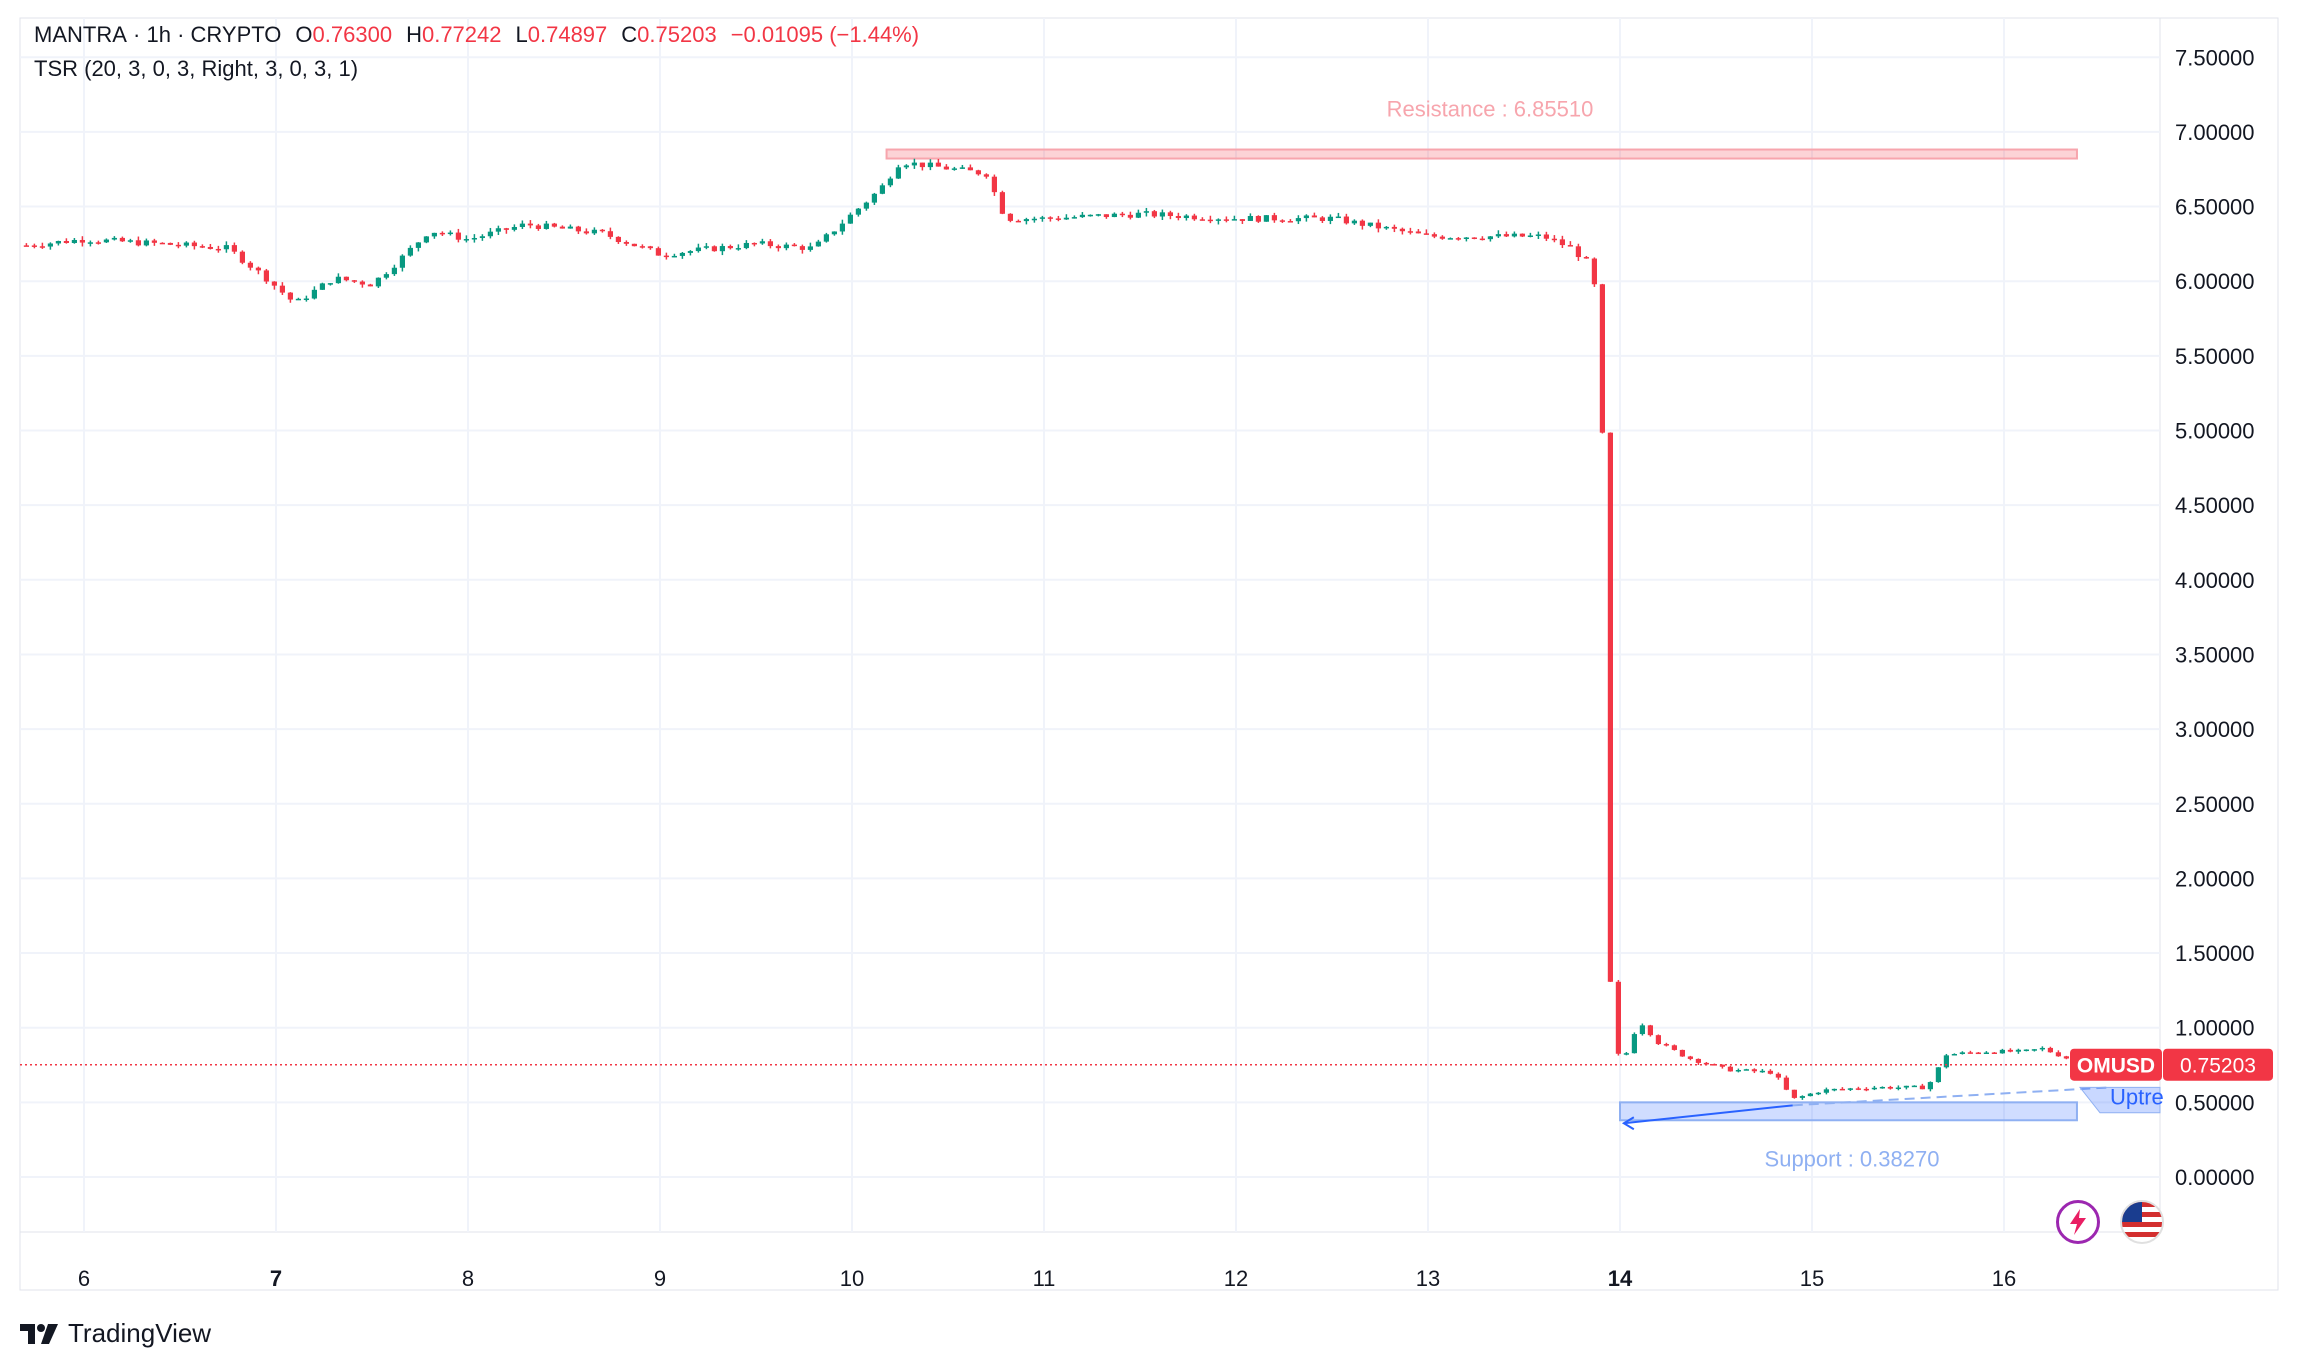  I want to click on tradingview-brand: TradingView, so click(115, 1333).